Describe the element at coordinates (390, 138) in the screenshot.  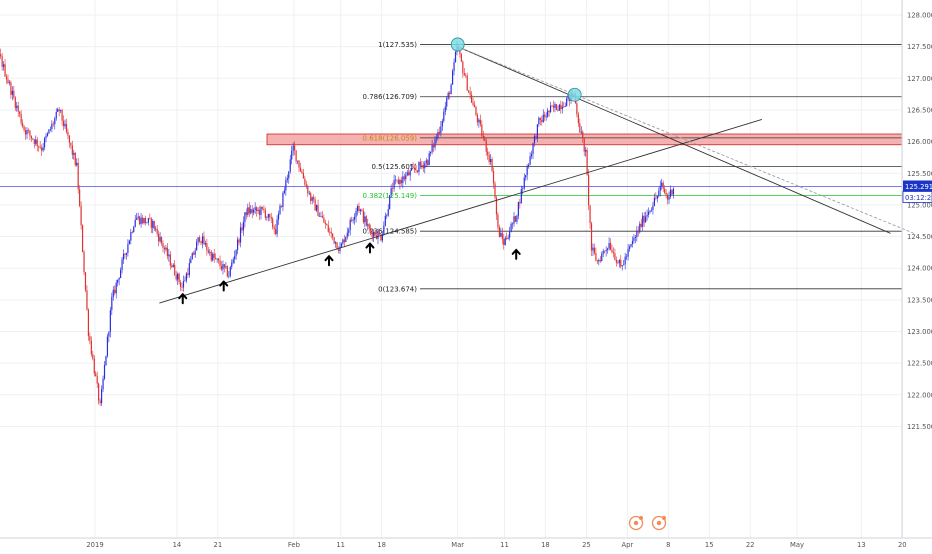
I see `fib-level-label: 0.618(126.059)` at that location.